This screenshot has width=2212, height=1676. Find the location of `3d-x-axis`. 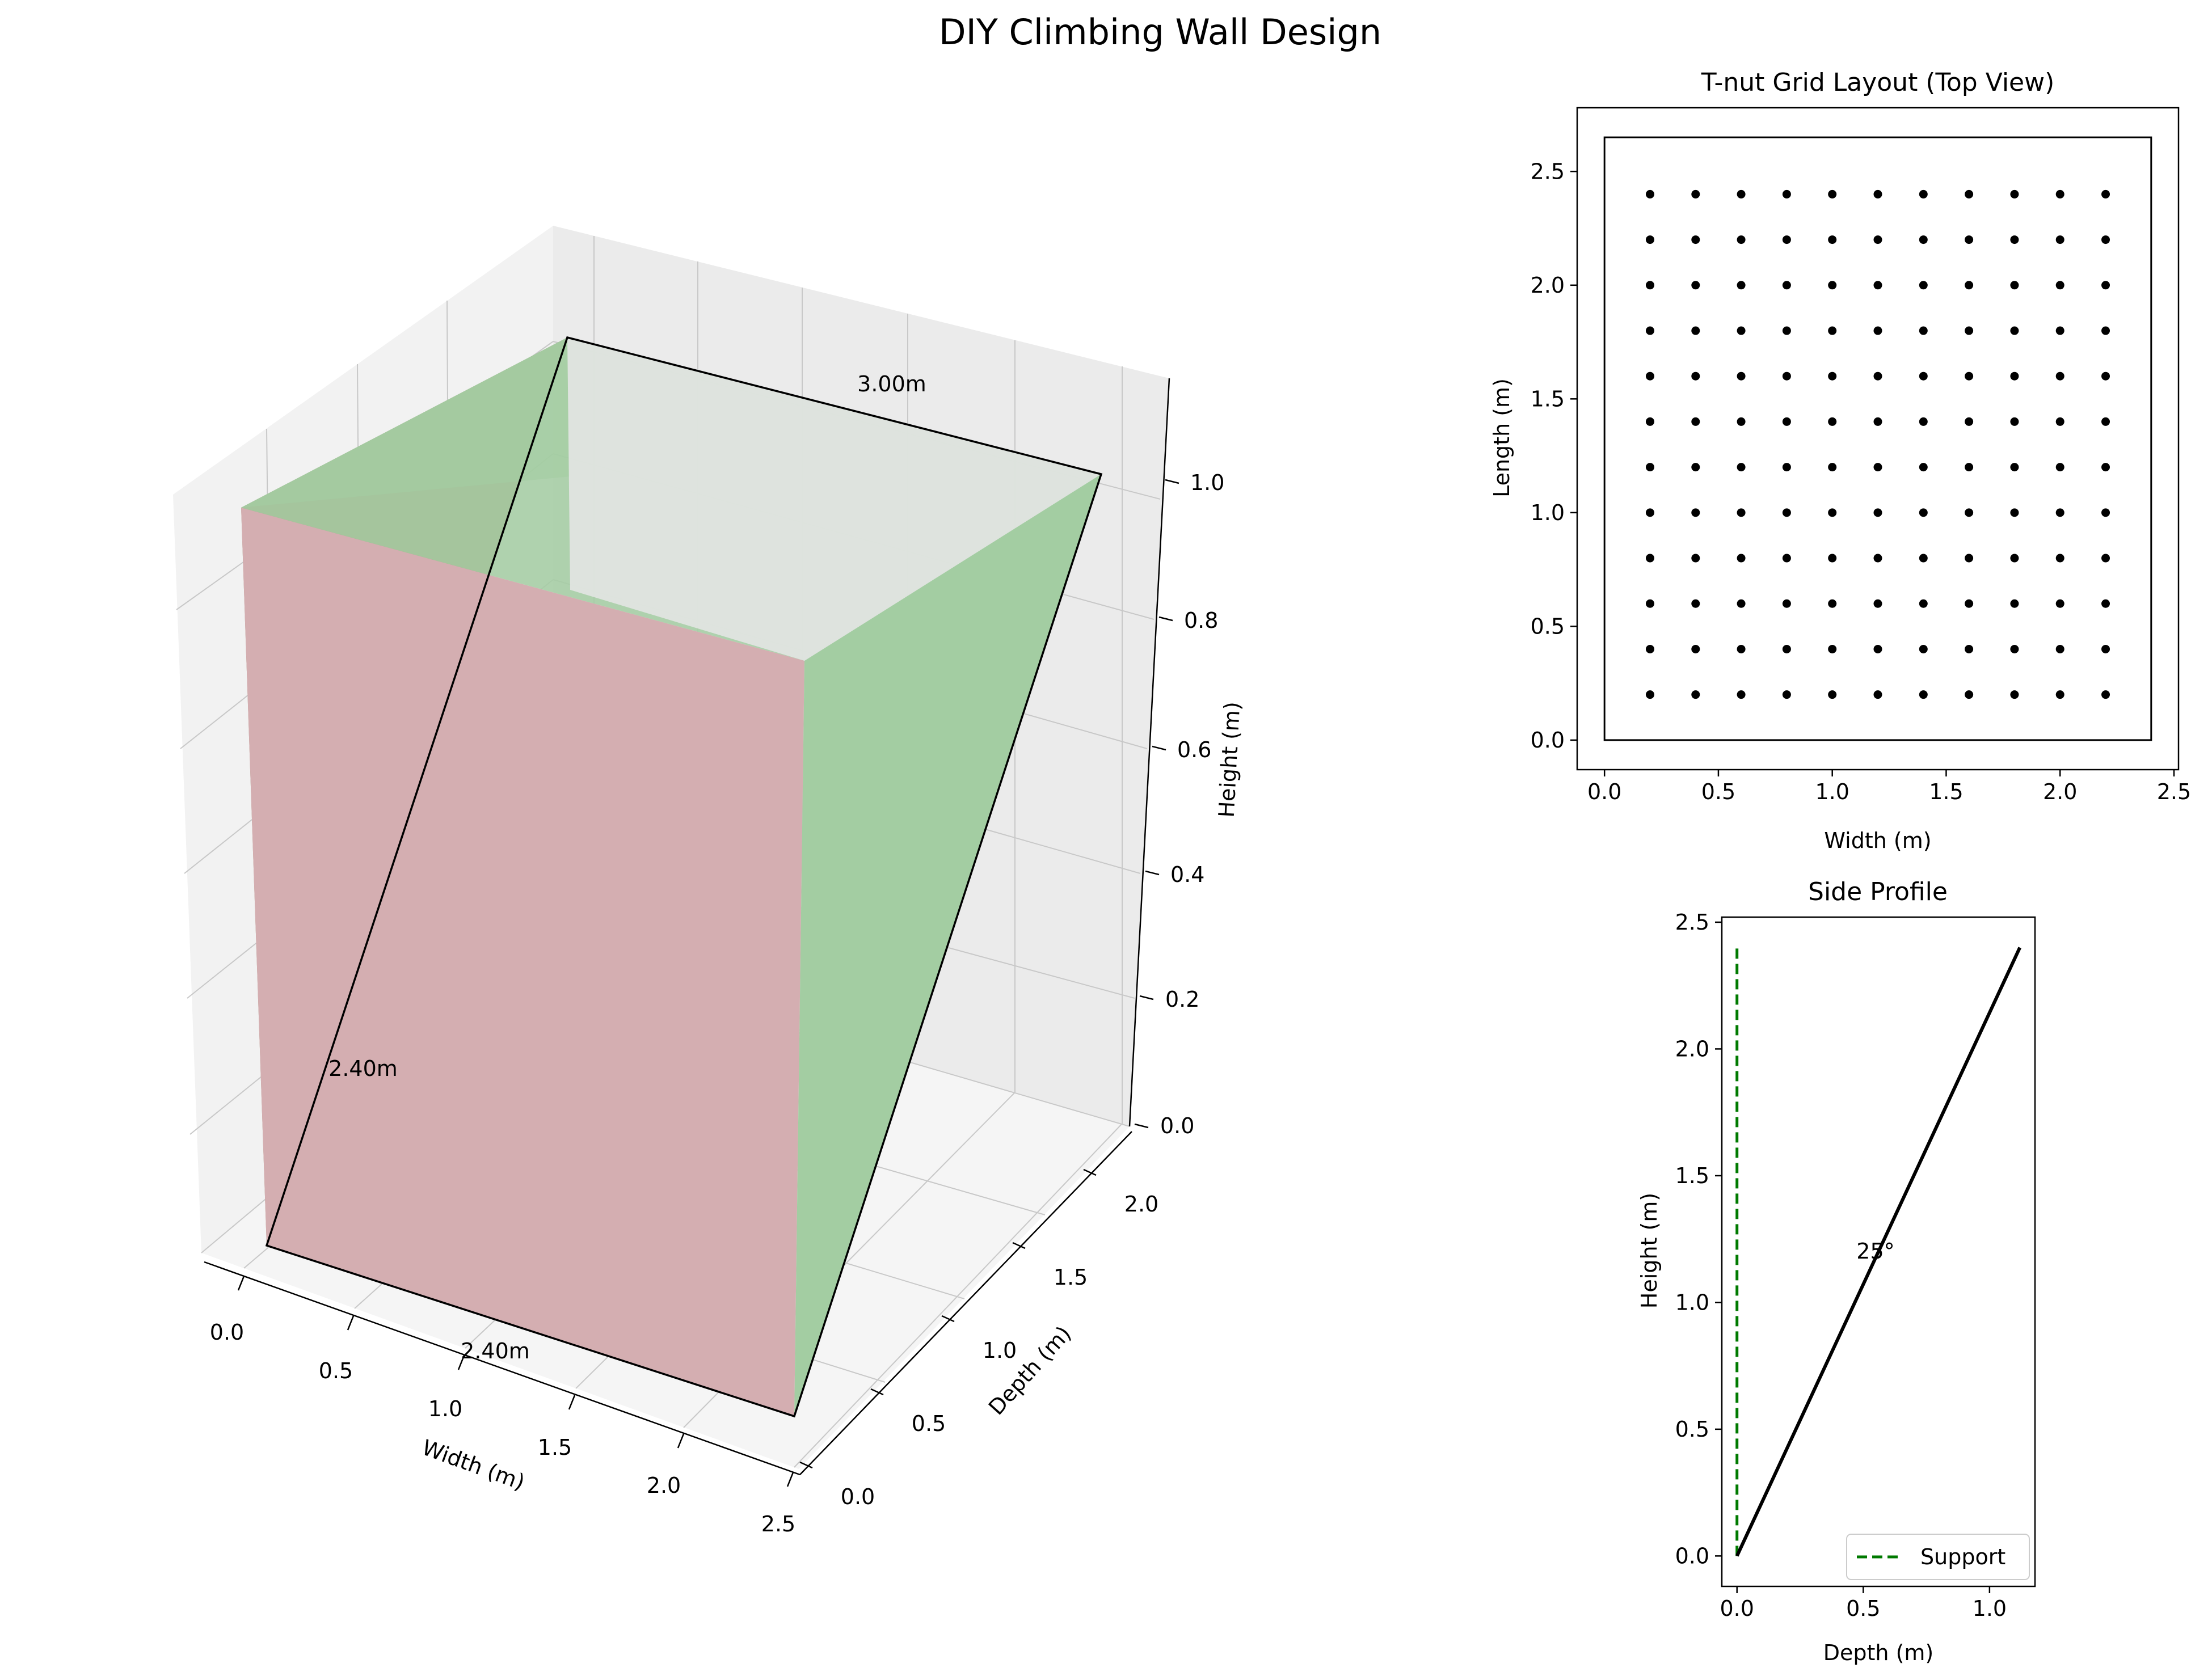

3d-x-axis is located at coordinates (502, 1368).